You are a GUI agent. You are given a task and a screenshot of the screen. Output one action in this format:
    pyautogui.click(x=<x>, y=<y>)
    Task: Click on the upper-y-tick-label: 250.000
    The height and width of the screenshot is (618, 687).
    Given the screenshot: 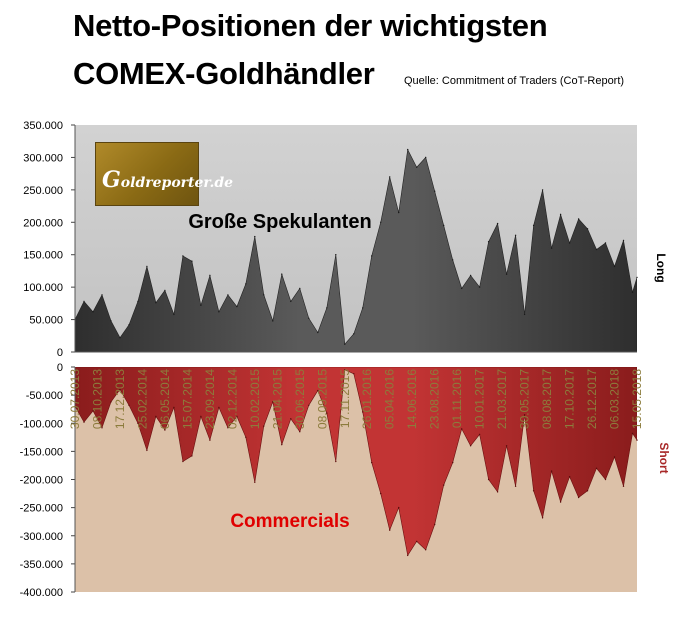 What is the action you would take?
    pyautogui.click(x=43, y=191)
    